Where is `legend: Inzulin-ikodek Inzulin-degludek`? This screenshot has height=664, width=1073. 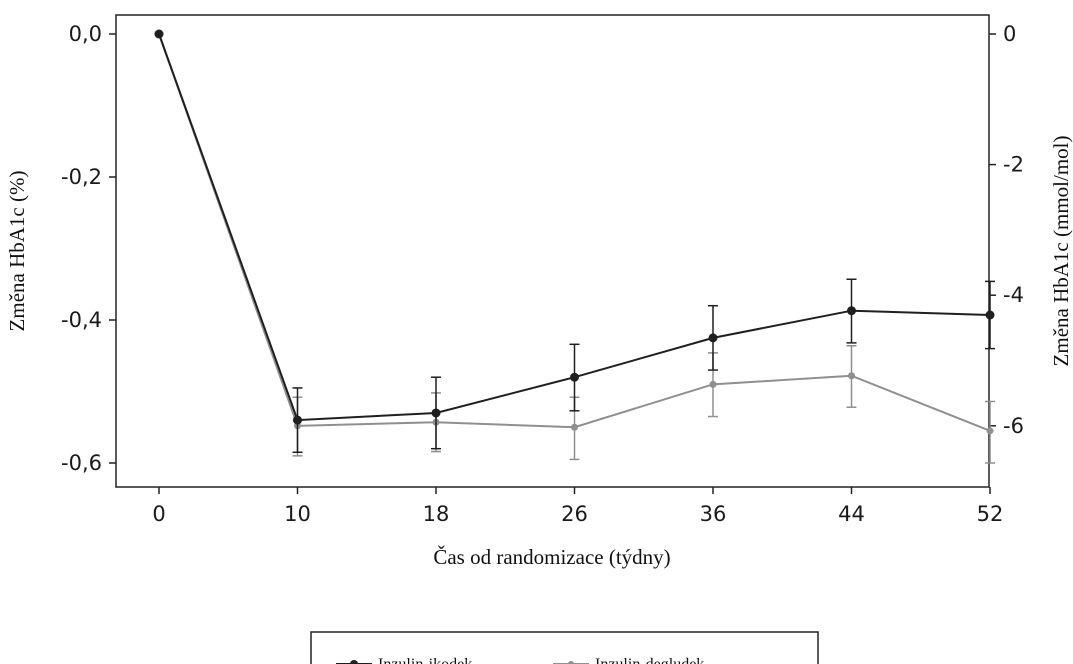
legend: Inzulin-ikodek Inzulin-degludek is located at coordinates (564, 647).